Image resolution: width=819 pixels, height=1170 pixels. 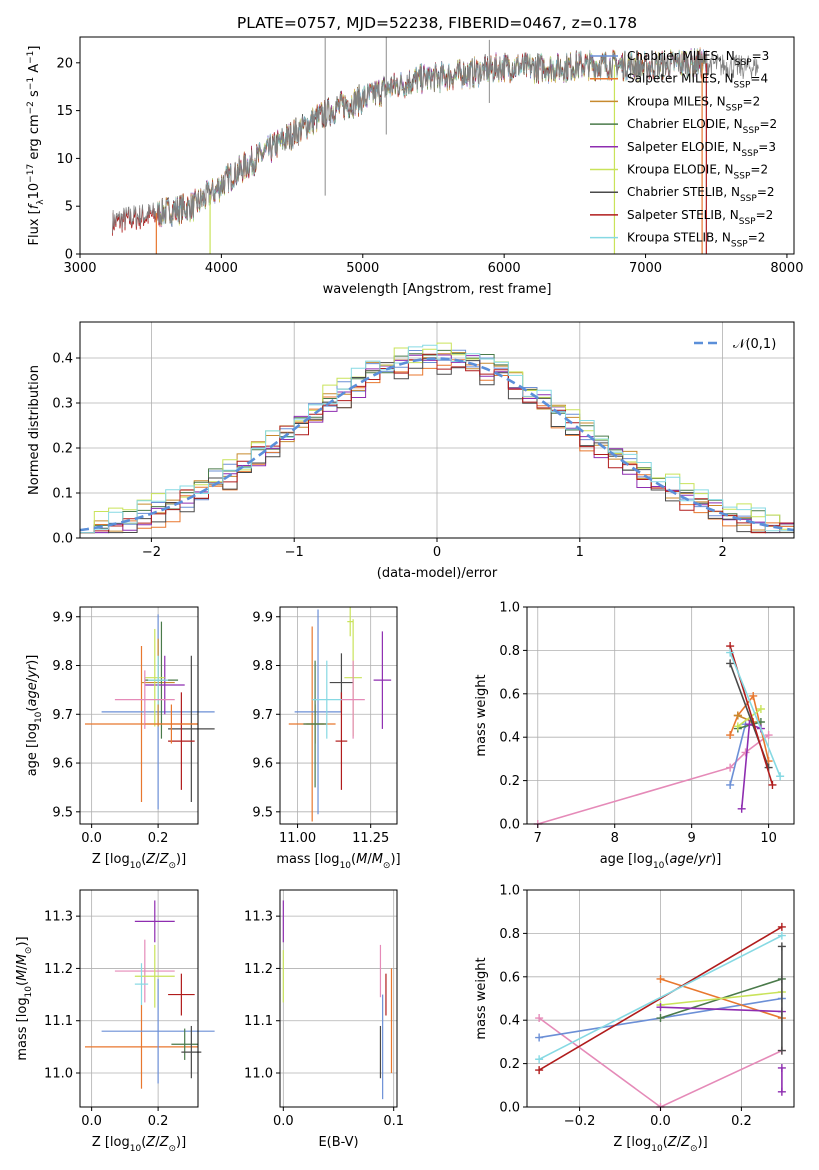 I want to click on y-tick-label: 9.7, so click(x=262, y=715).